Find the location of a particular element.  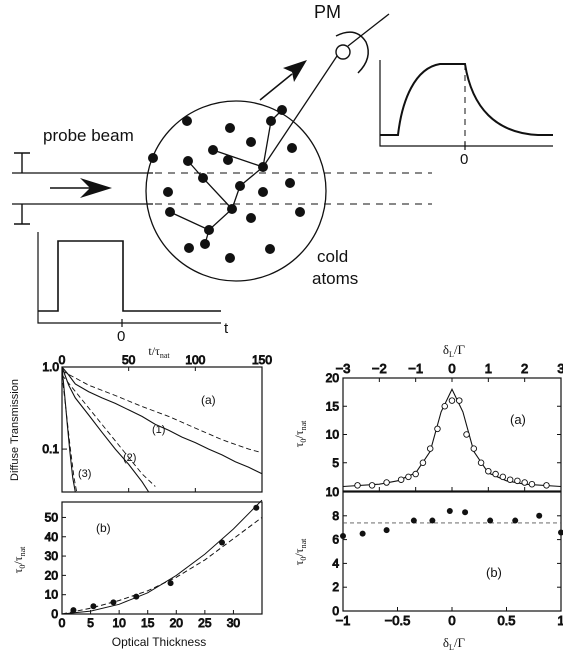

chart-right-bottom-ylabel: τ0/τnat is located at coordinates (300, 552).